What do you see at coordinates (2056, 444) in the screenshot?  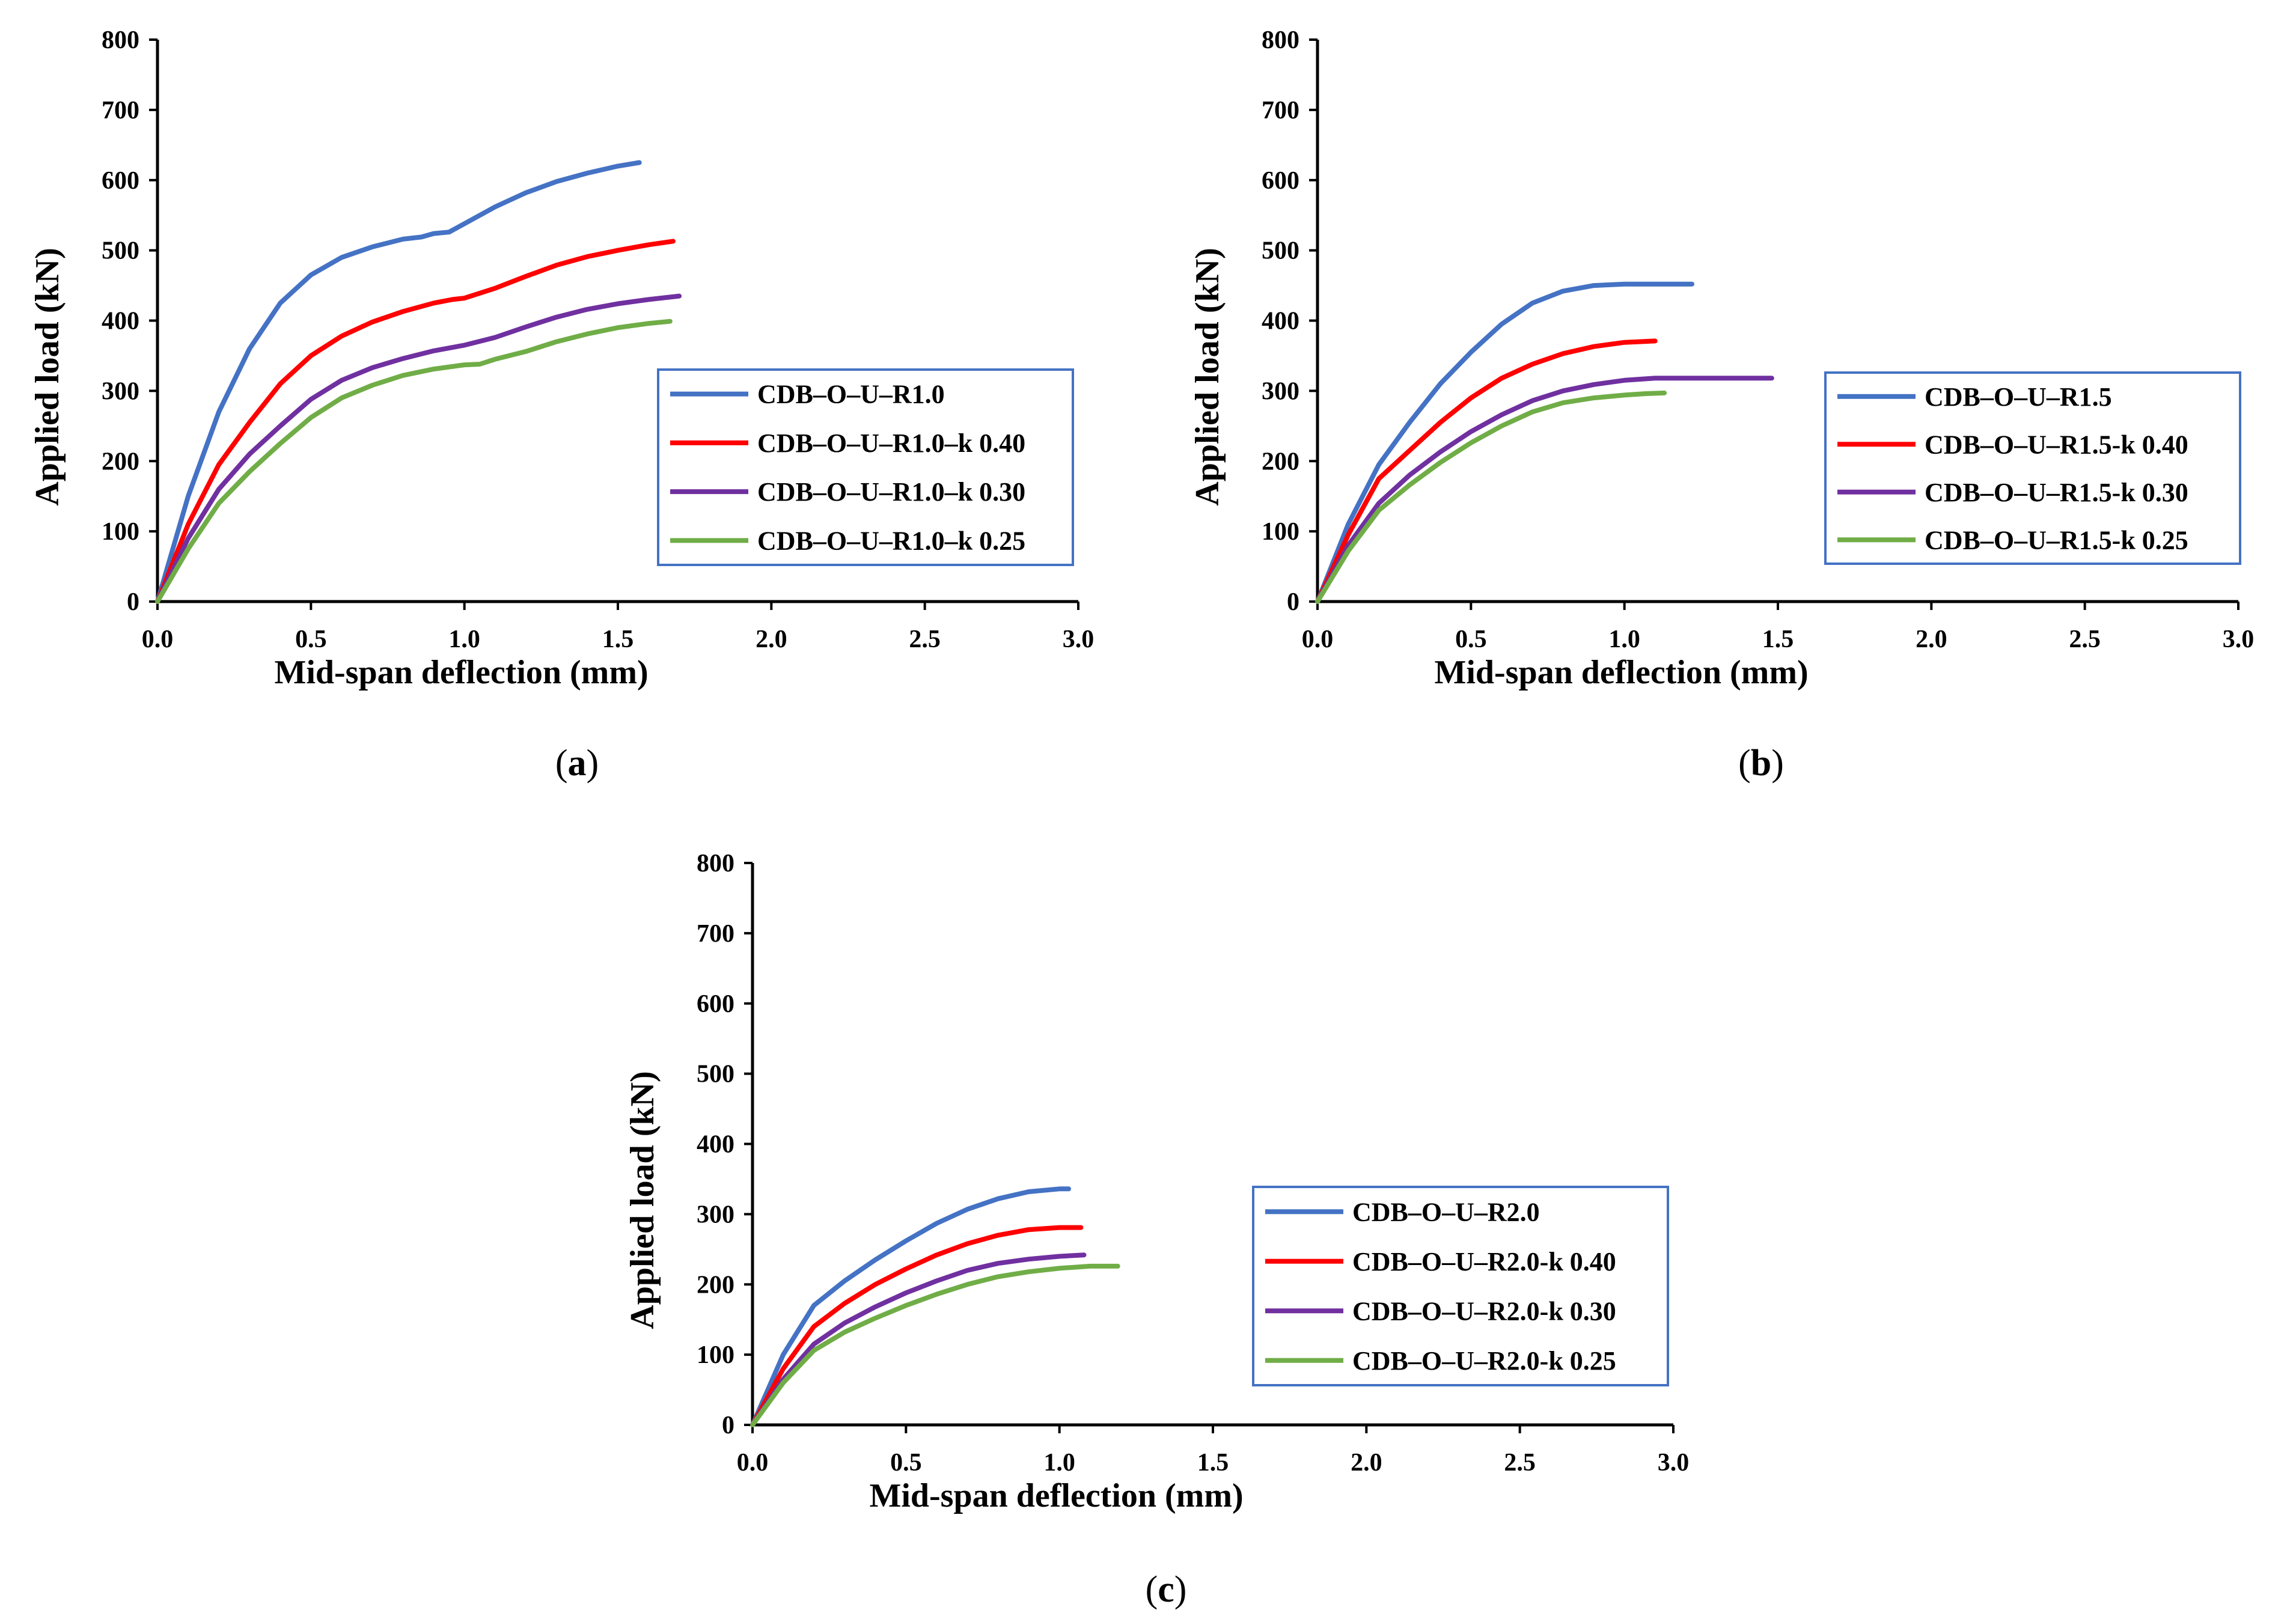 I see `legend-label-2: CDB–O–U–R1.5-k 0.40` at bounding box center [2056, 444].